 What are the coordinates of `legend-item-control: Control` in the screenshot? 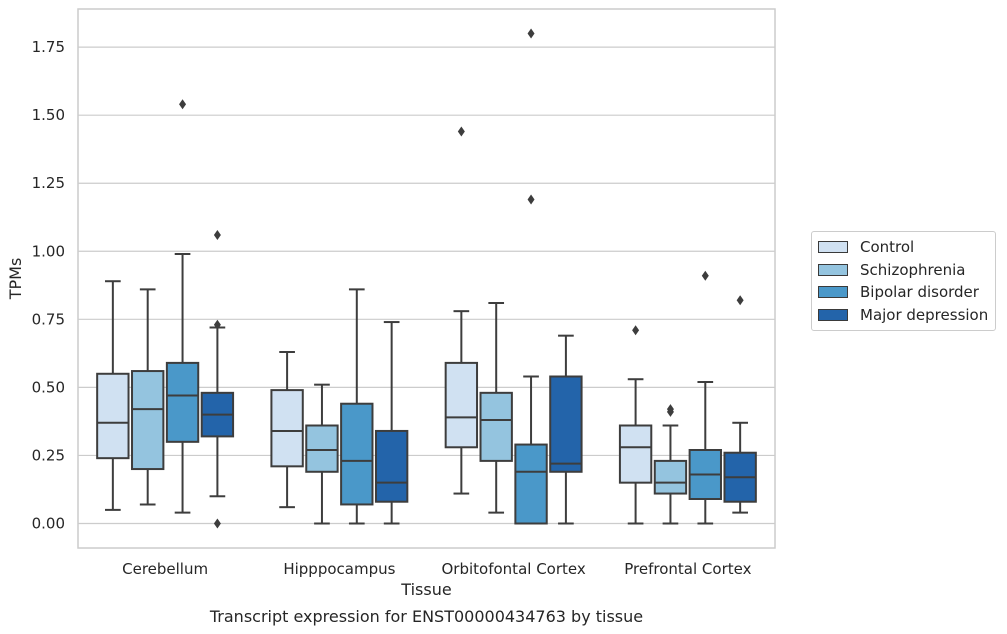 It's located at (903, 247).